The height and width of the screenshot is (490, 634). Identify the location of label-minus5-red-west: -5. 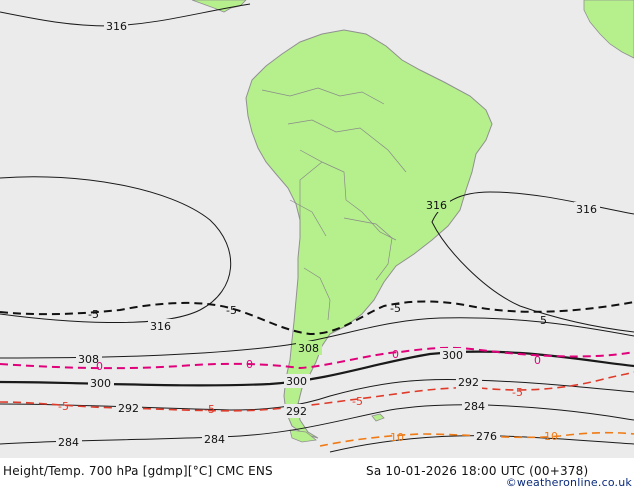
(63, 406).